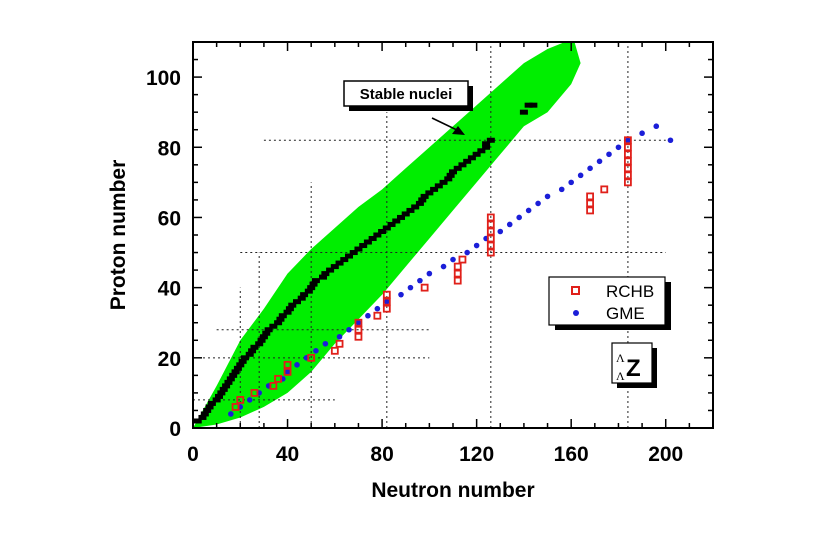 The height and width of the screenshot is (538, 820). Describe the element at coordinates (445, 124) in the screenshot. I see `annotation-arrow-line` at that location.